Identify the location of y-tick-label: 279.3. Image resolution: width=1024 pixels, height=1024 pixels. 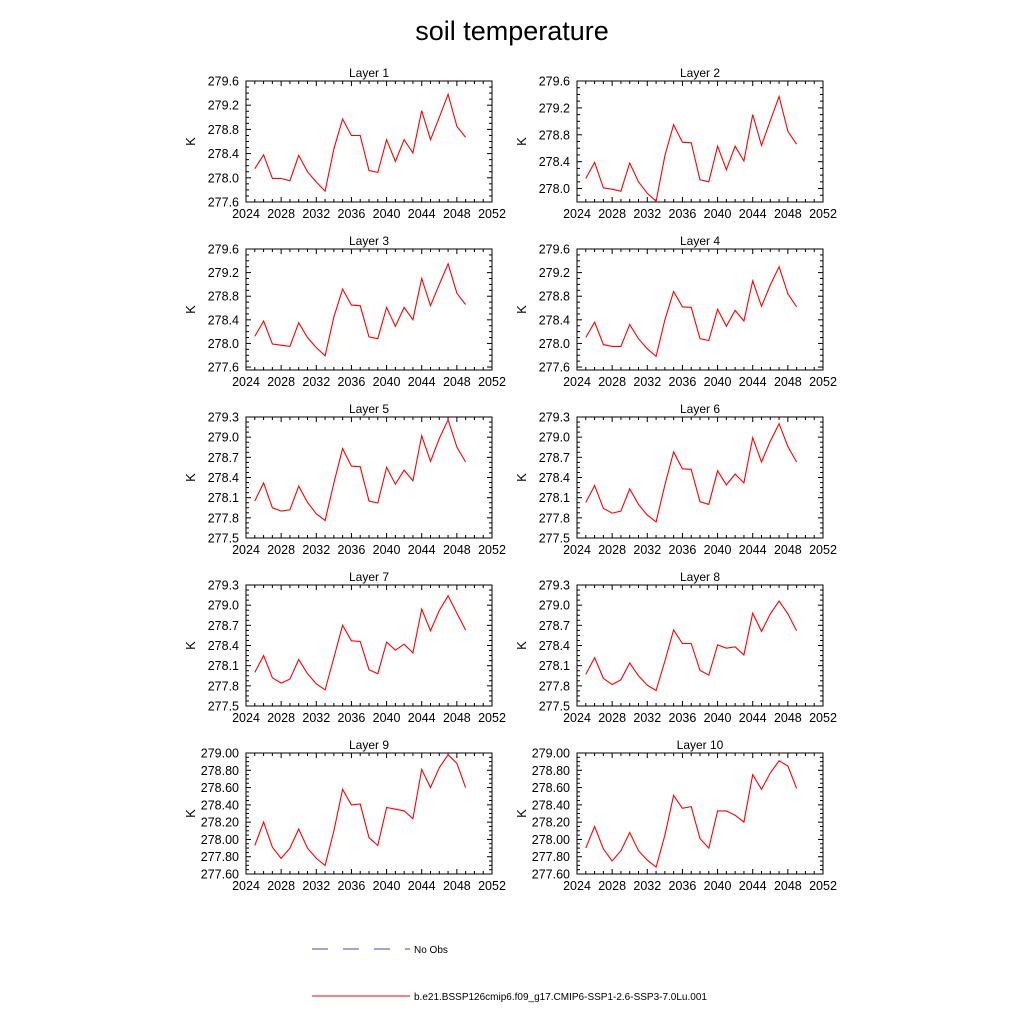
(223, 586).